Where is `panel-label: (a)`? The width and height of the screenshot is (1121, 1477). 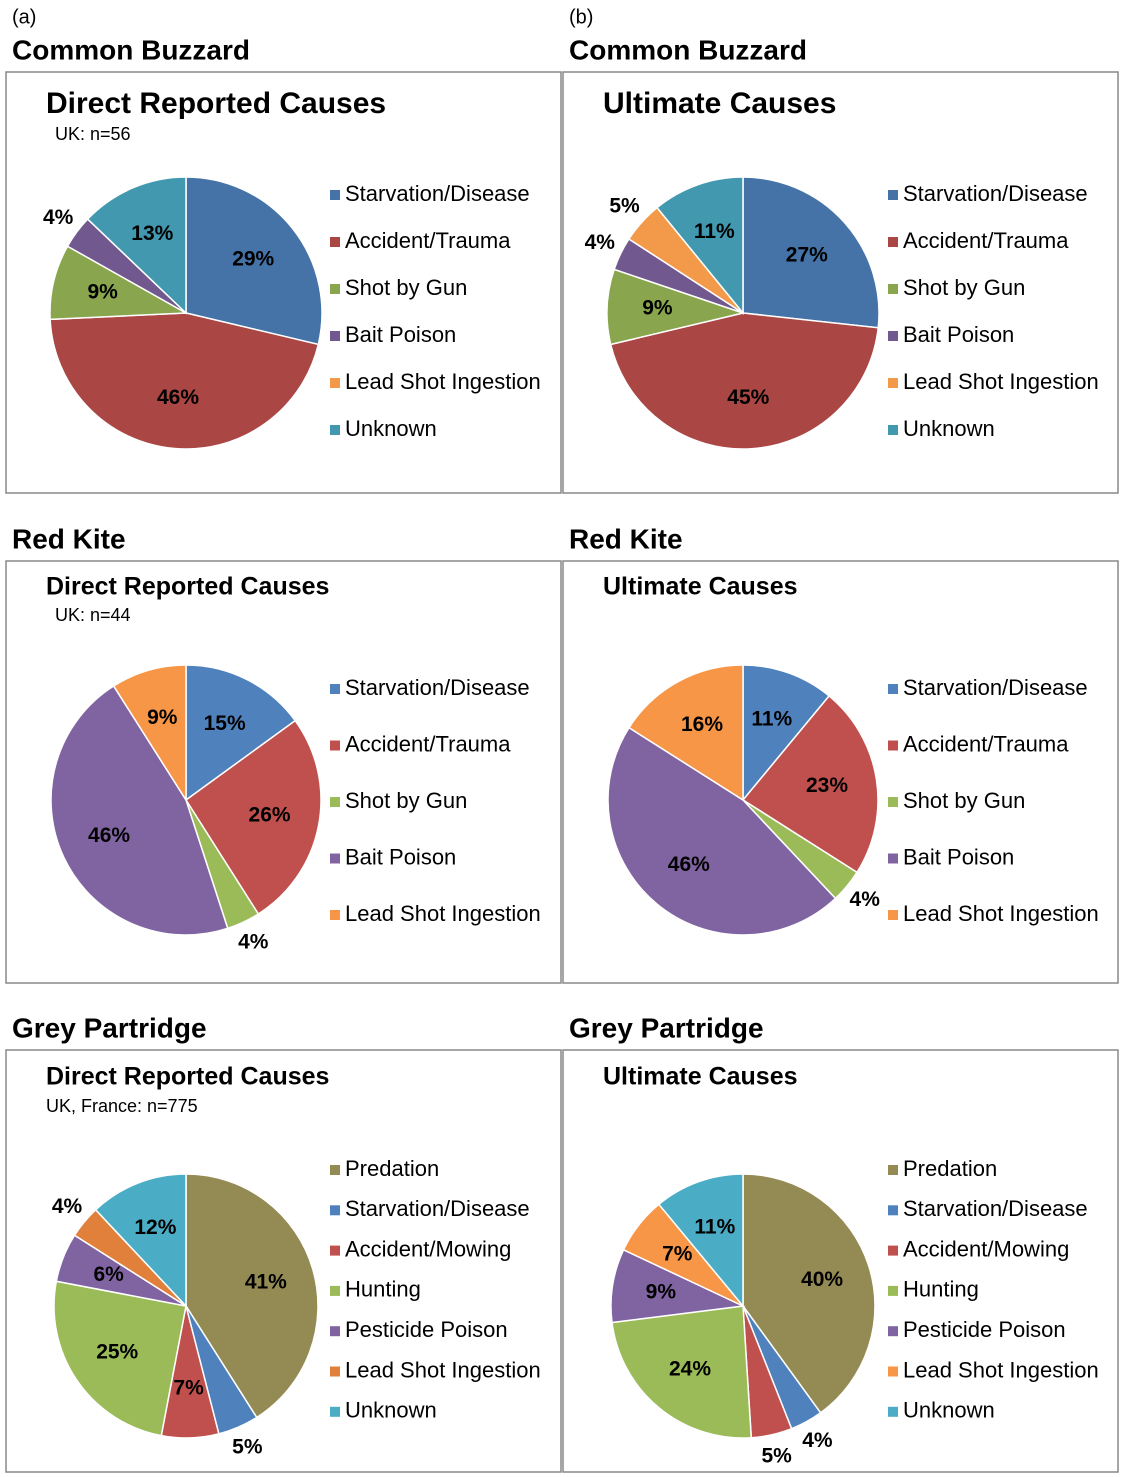 panel-label: (a) is located at coordinates (24, 17).